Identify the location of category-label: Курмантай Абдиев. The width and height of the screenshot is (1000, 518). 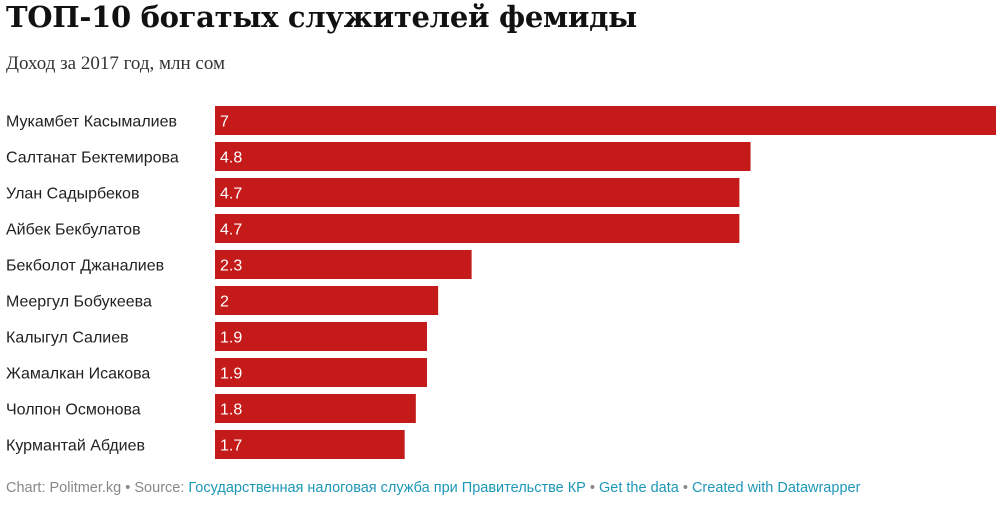
(75, 446).